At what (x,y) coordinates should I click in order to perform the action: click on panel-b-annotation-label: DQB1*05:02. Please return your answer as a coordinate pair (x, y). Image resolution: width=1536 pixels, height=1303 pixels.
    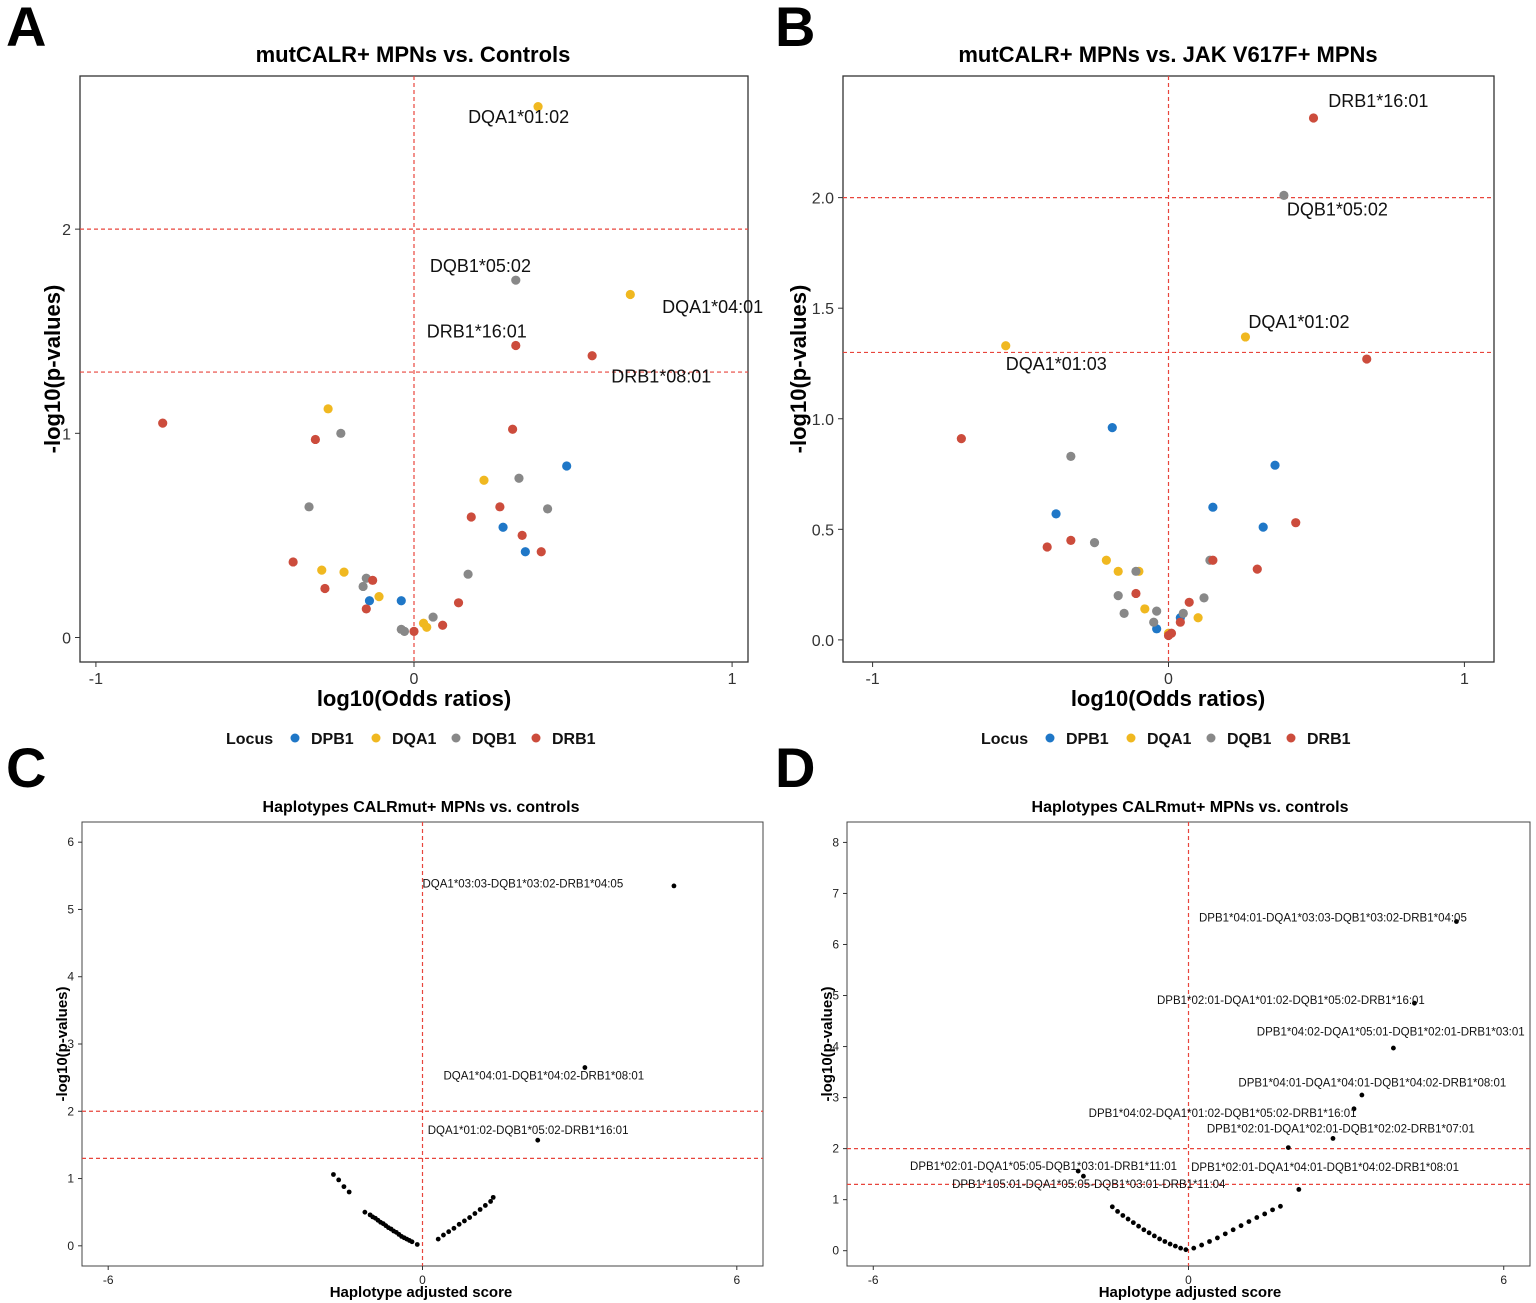
    Looking at the image, I should click on (1337, 209).